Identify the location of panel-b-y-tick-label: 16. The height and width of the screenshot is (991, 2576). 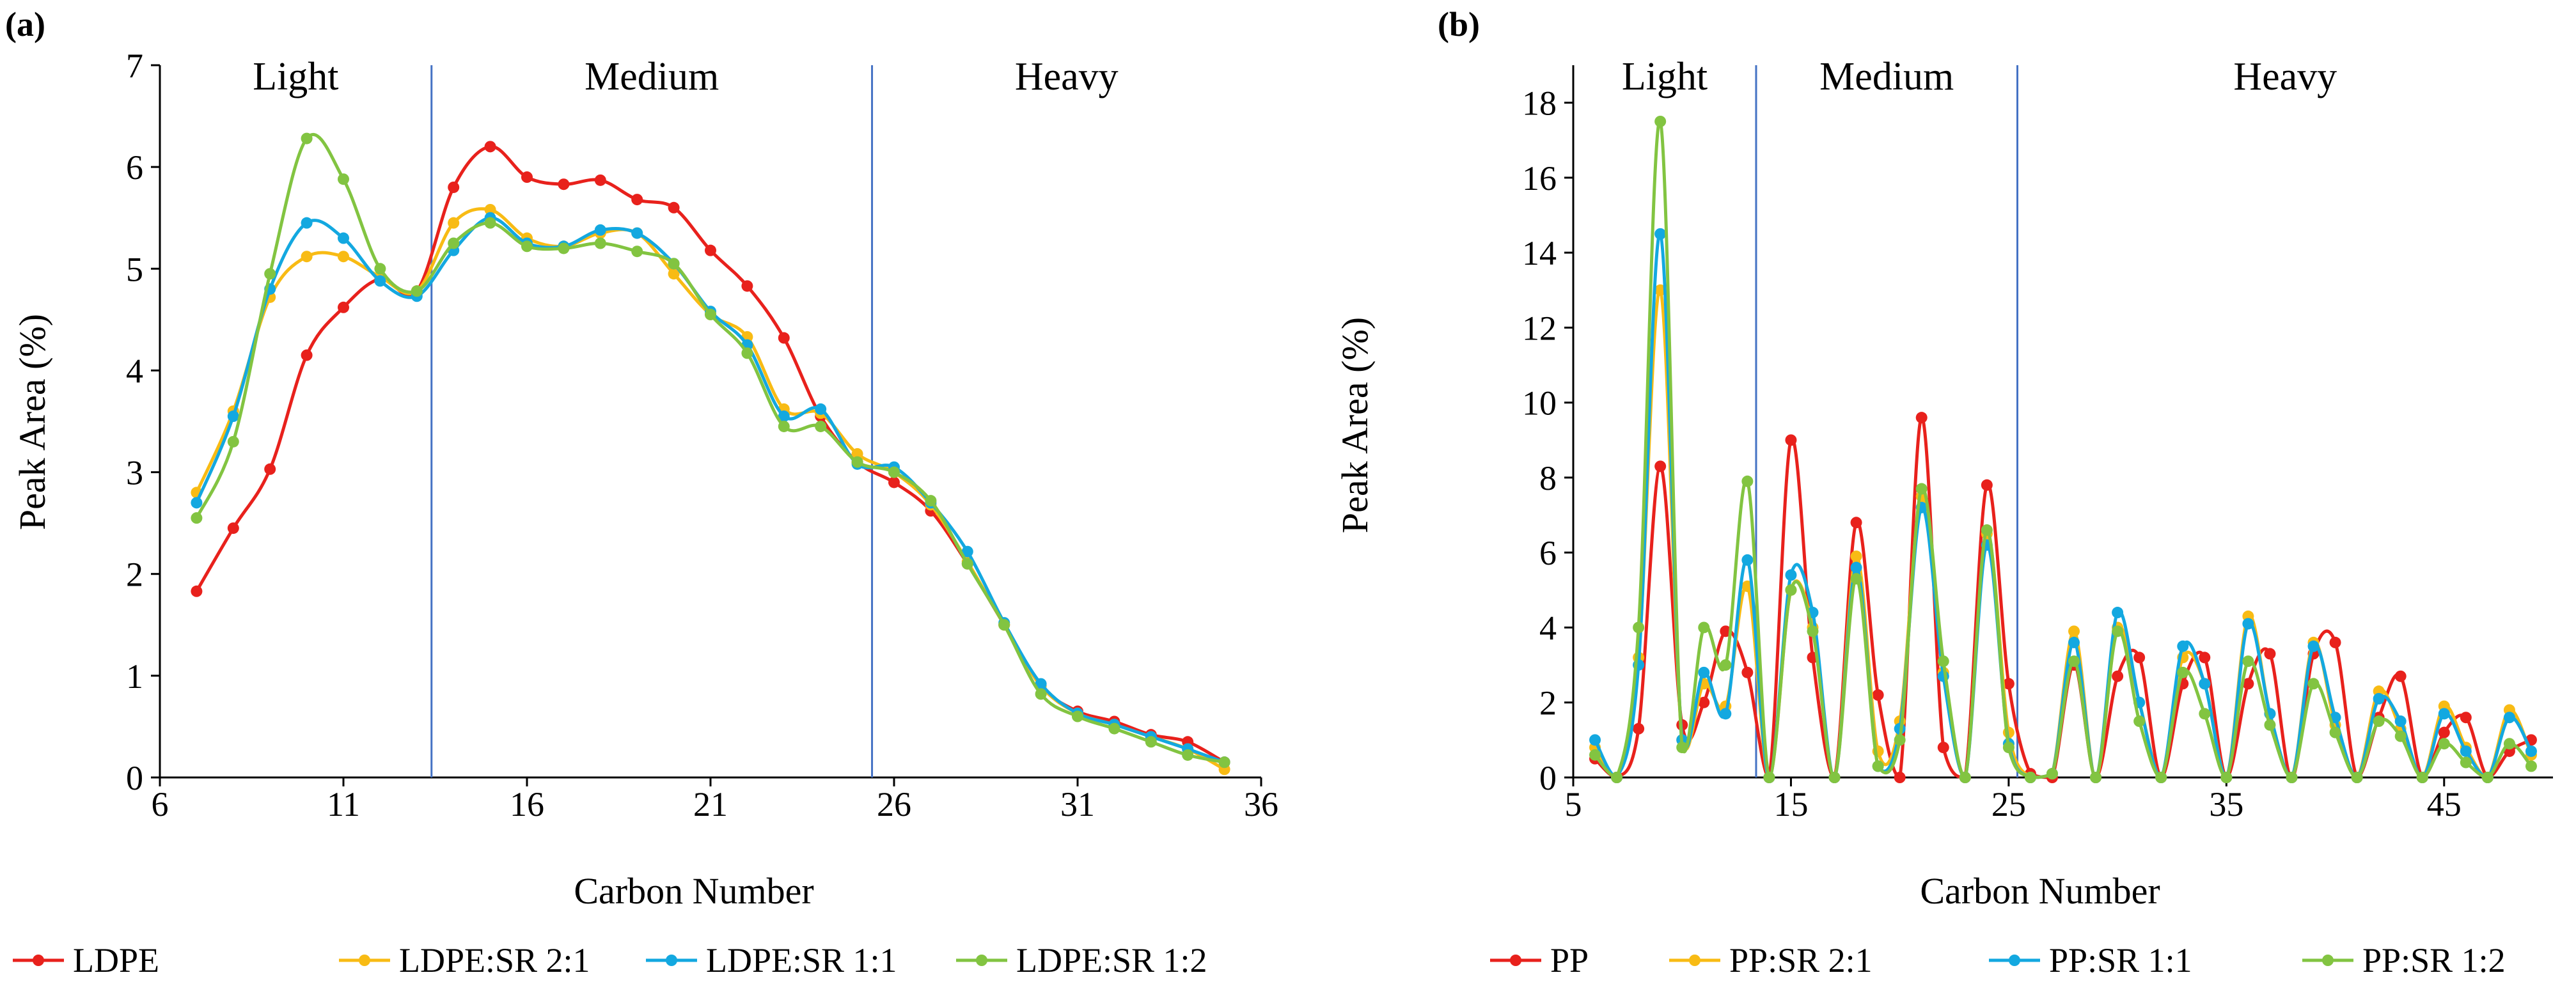
(1539, 178).